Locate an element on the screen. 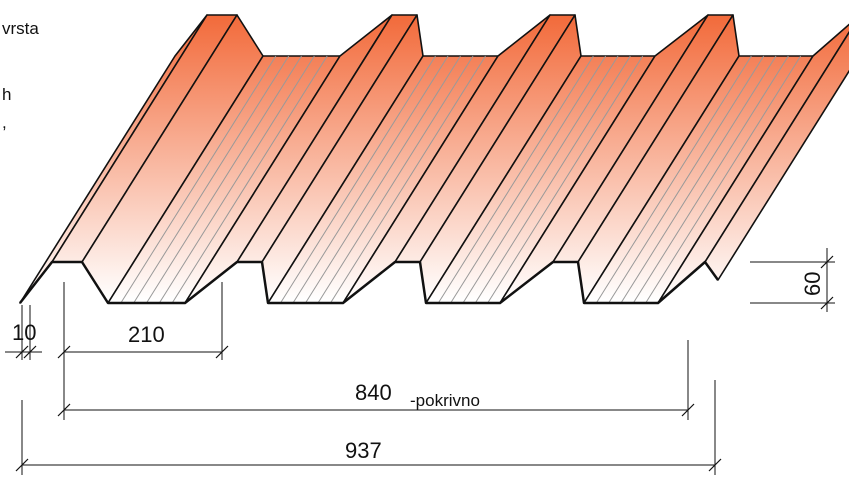 This screenshot has height=480, width=849. dimension-label: 60 is located at coordinates (812, 284).